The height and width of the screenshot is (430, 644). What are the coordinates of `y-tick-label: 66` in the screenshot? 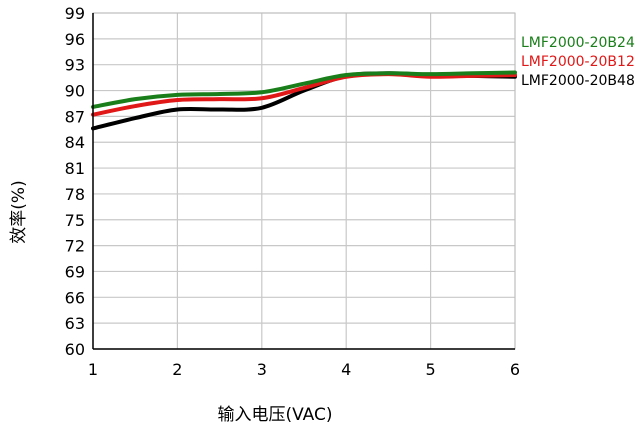 It's located at (75, 297).